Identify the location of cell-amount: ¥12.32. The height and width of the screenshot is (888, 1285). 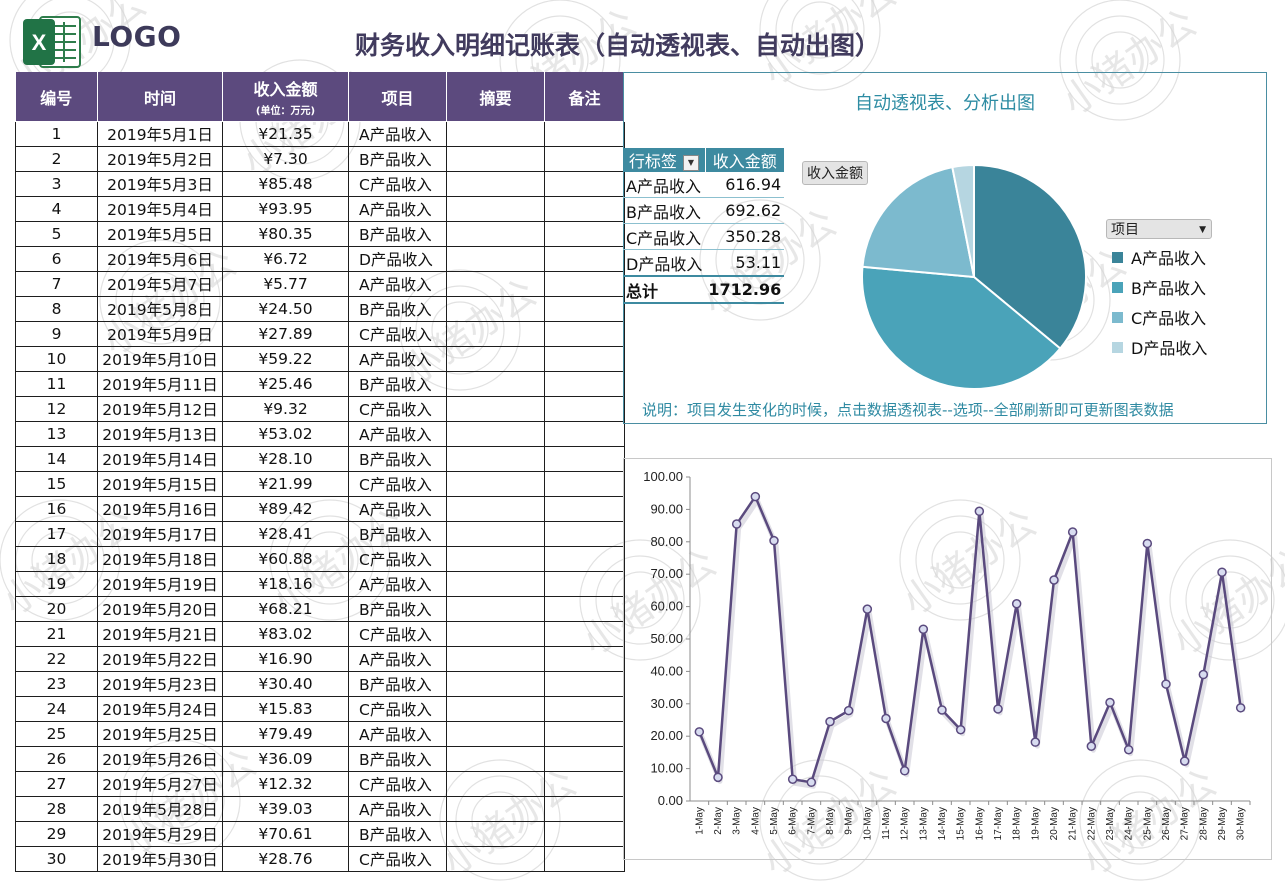
(285, 784).